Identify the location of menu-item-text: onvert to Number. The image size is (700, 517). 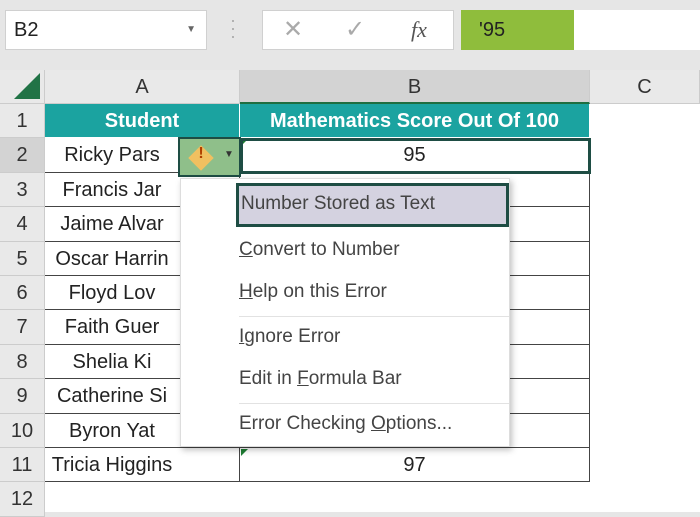
(326, 249).